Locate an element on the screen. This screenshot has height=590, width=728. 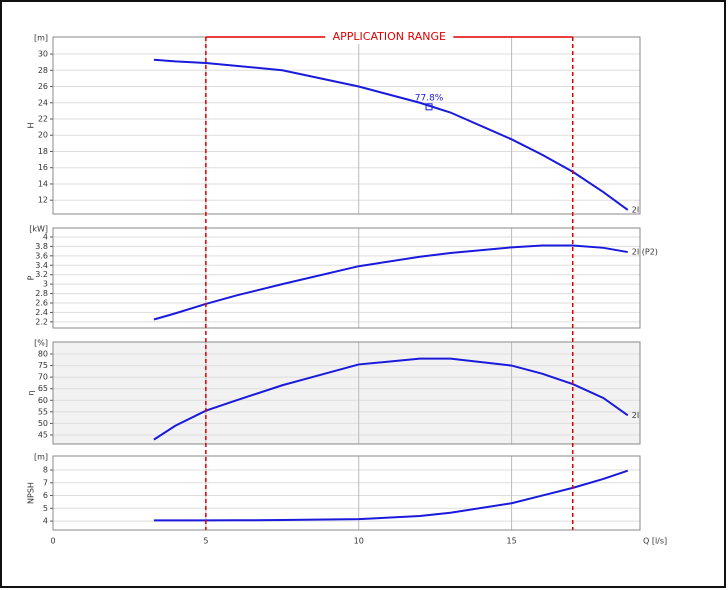
y-tick-label: 30 is located at coordinates (43, 54).